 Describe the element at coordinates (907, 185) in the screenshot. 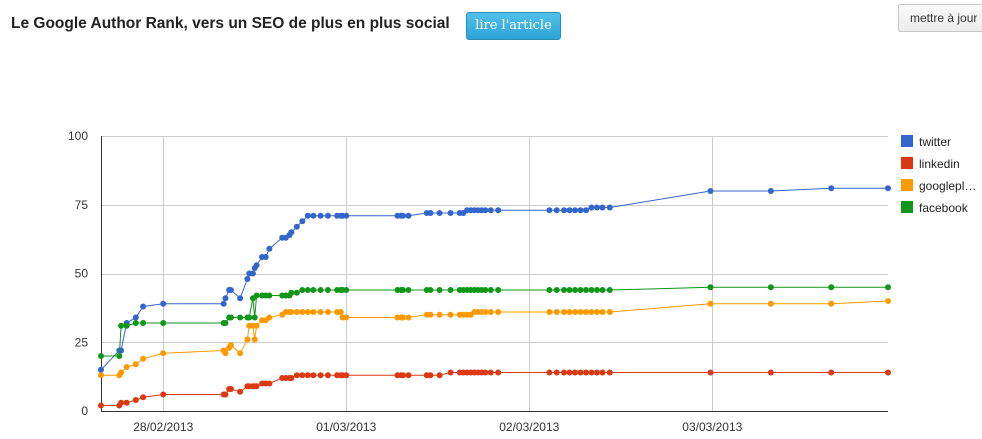

I see `legend-swatch` at that location.